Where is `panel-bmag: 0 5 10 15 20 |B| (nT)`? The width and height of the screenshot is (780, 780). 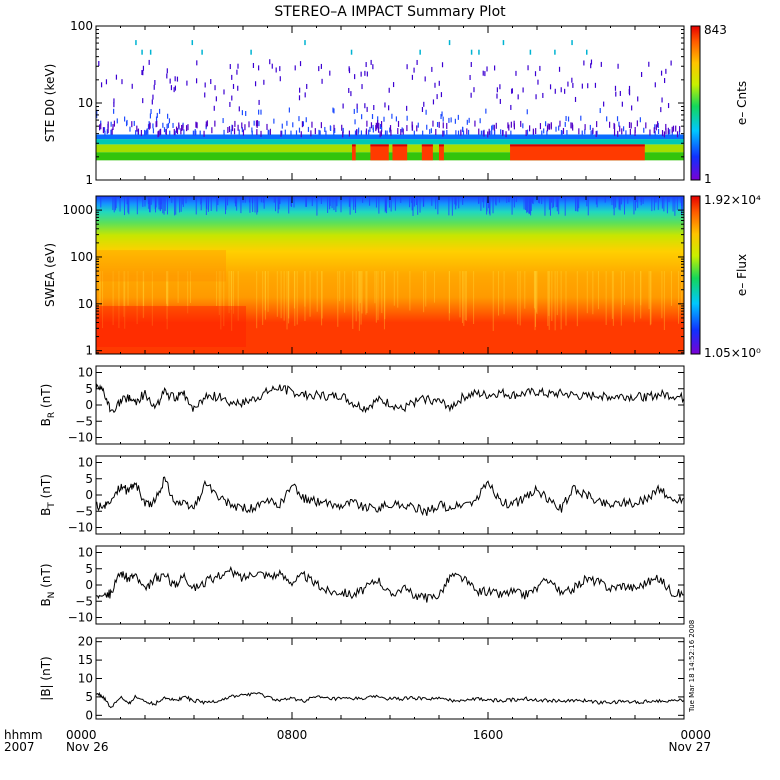 panel-bmag: 0 5 10 15 20 |B| (nT) is located at coordinates (362, 678).